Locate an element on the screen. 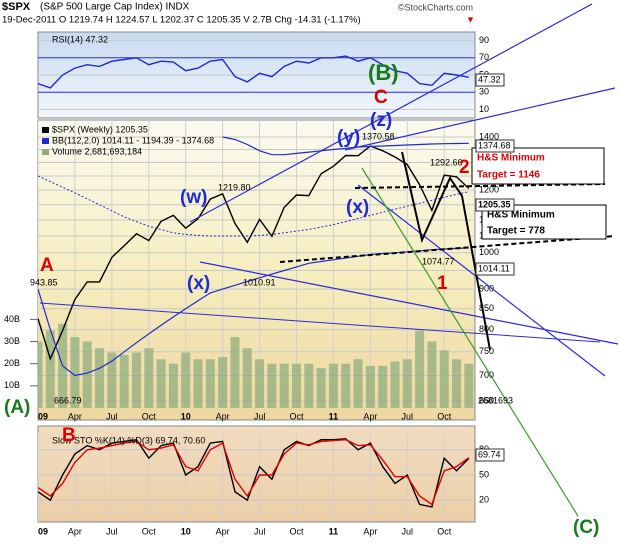 This screenshot has width=620, height=545. y2-tick-label: 30B is located at coordinates (12, 341).